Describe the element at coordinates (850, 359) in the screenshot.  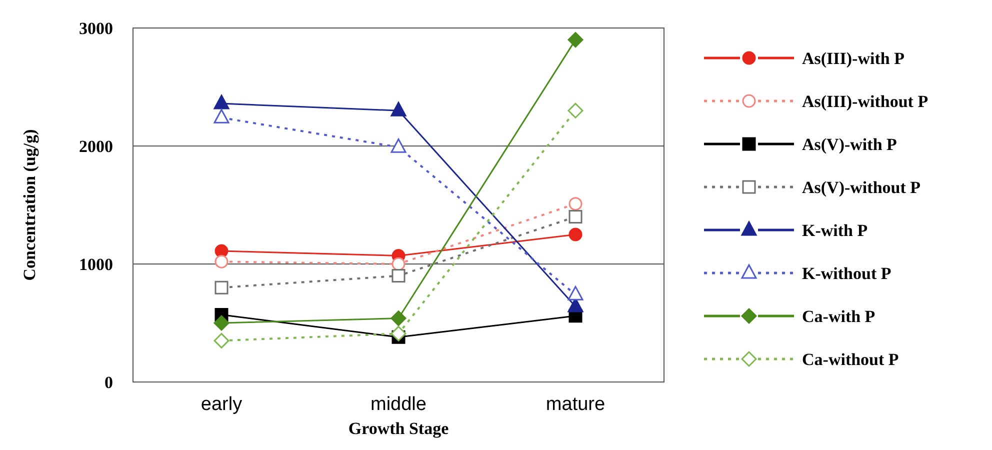
I see `legend-label: Ca-without P` at that location.